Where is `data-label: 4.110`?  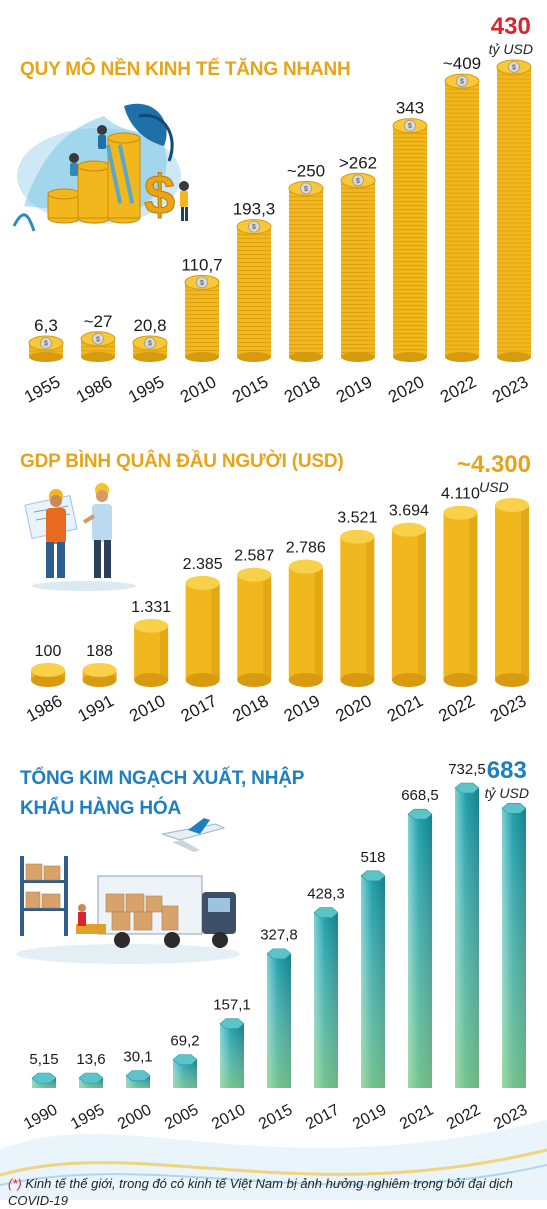 data-label: 4.110 is located at coordinates (460, 494).